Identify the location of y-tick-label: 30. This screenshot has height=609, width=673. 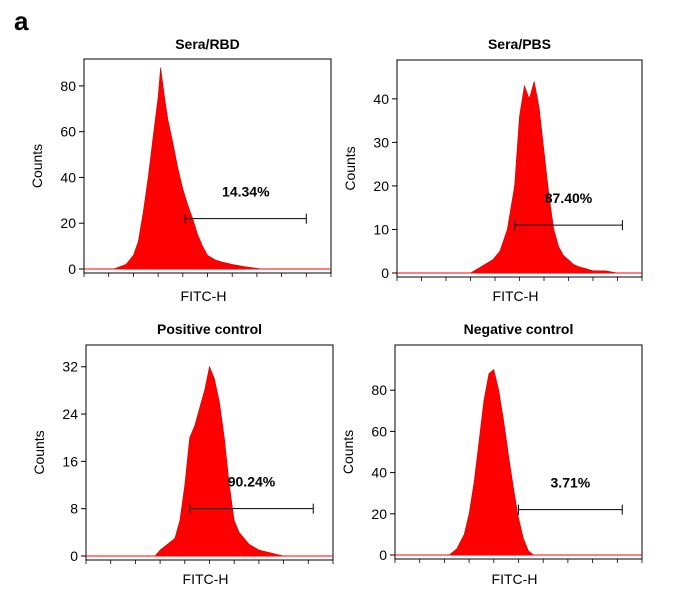
(381, 142).